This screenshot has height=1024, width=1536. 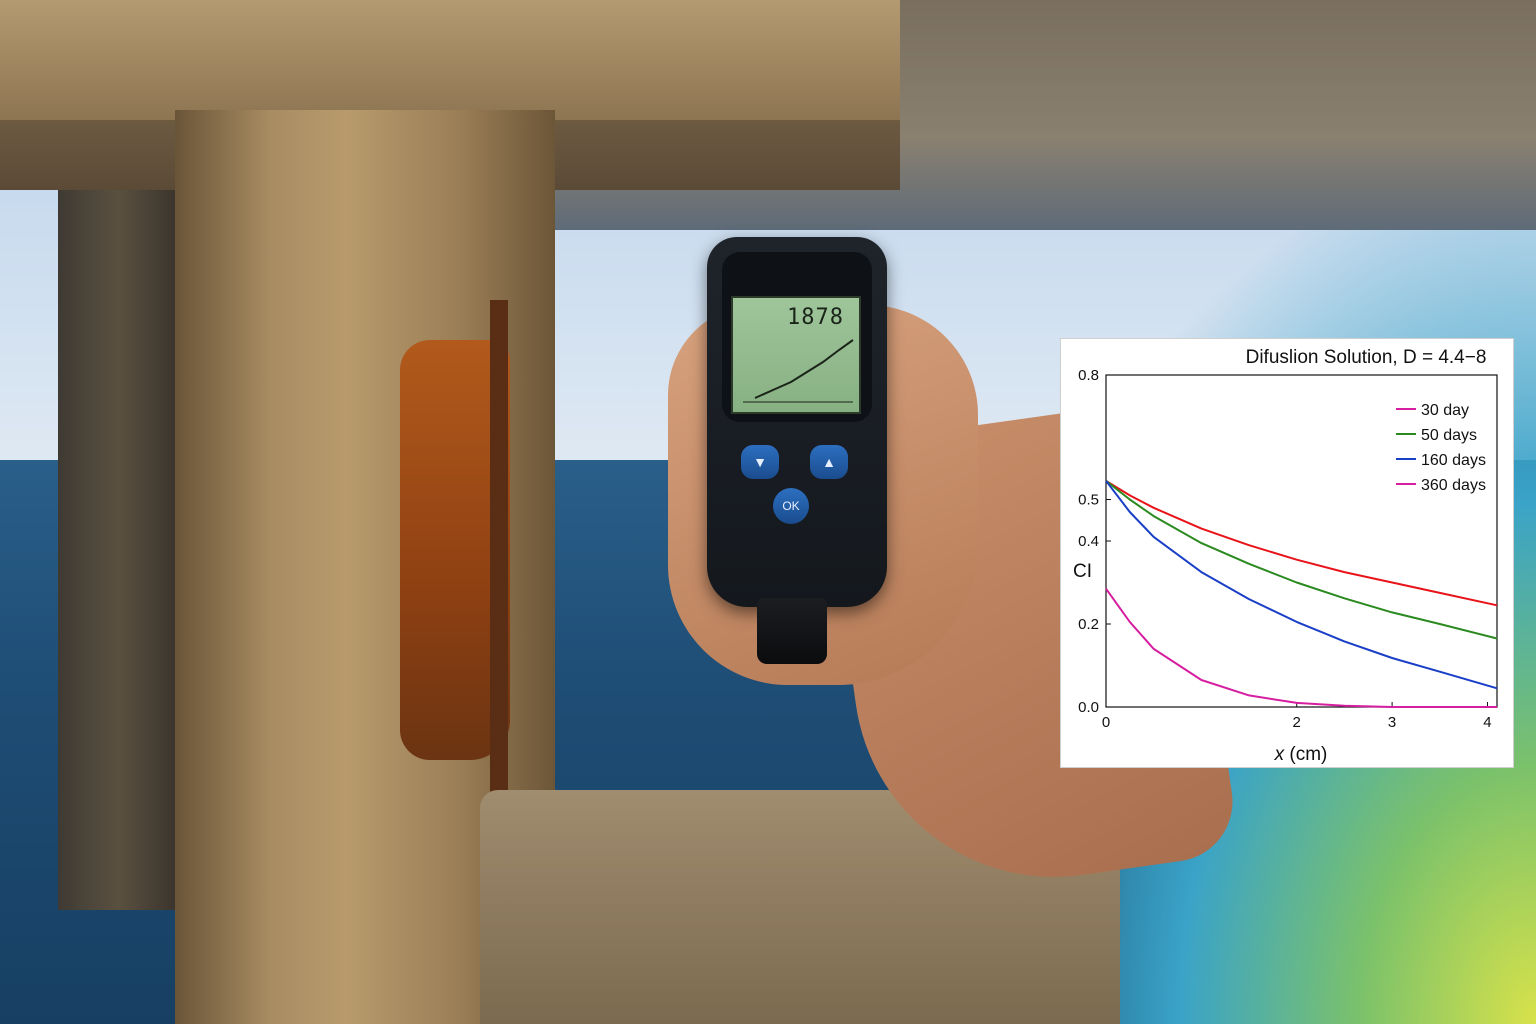 What do you see at coordinates (792, 631) in the screenshot?
I see `meter-probe` at bounding box center [792, 631].